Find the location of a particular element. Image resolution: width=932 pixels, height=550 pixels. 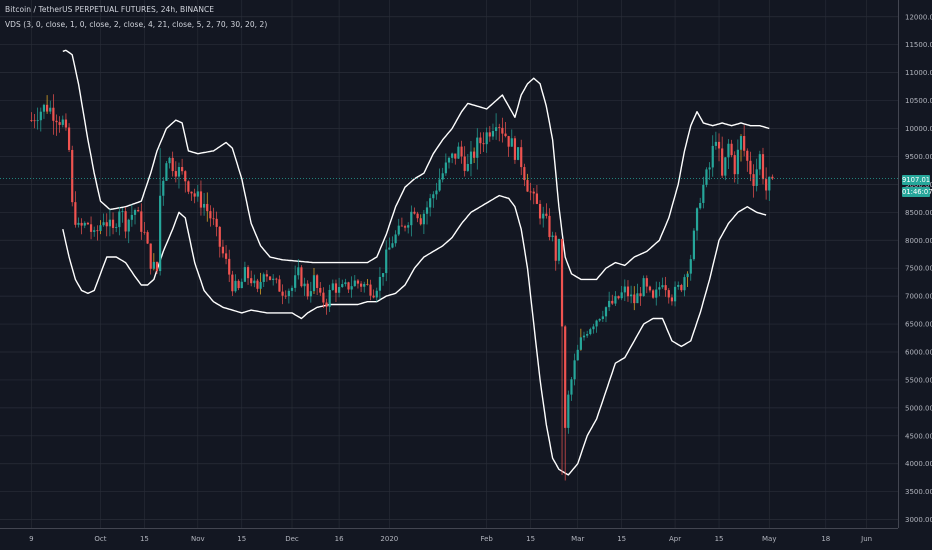

x-tick-label: Mar is located at coordinates (577, 539).